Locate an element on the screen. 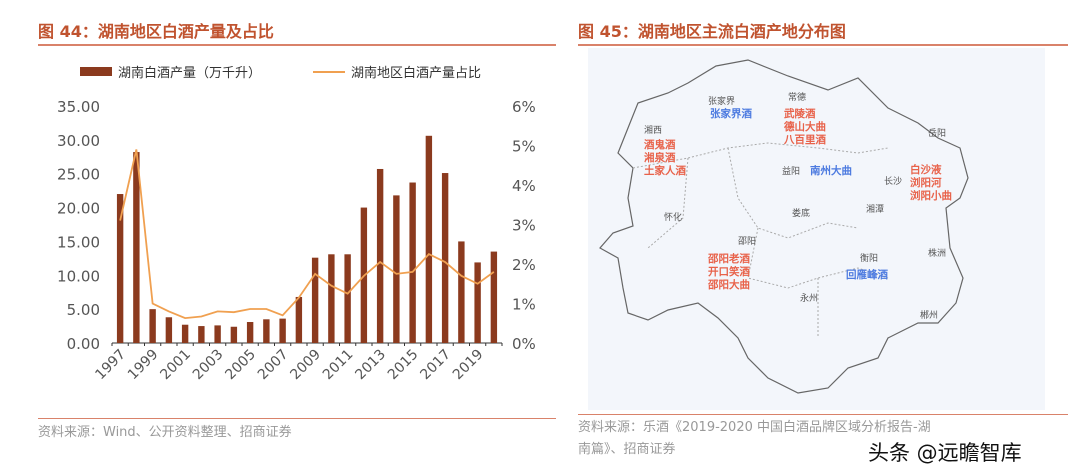 The image size is (1080, 468). brand-label-red: 酒鬼酒 湘泉酒 土家人酒 is located at coordinates (665, 158).